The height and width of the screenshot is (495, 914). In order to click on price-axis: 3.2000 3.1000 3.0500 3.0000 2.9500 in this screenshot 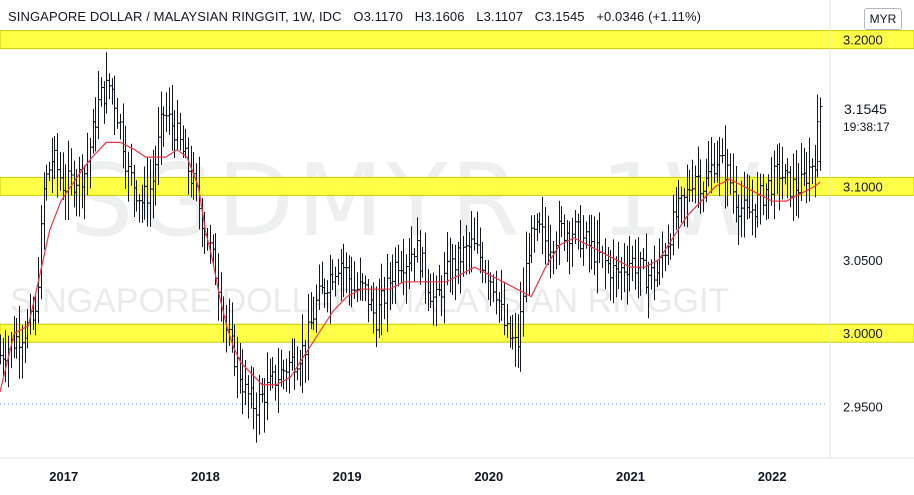, I will do `click(863, 224)`.